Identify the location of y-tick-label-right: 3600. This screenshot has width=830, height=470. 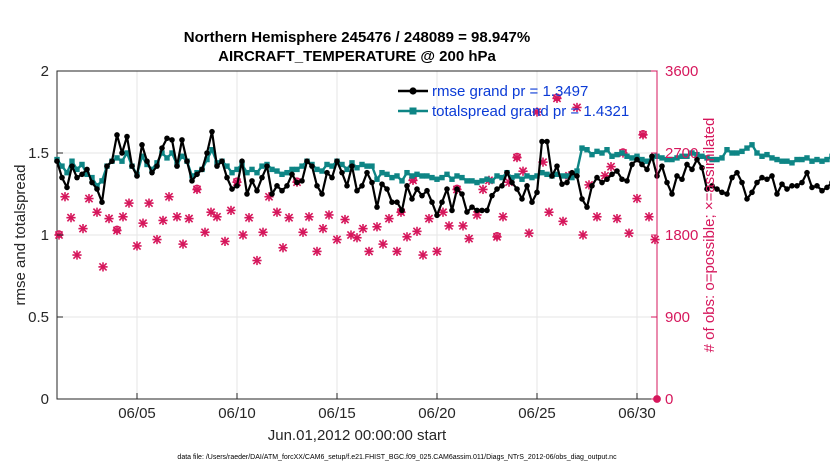
(681, 71).